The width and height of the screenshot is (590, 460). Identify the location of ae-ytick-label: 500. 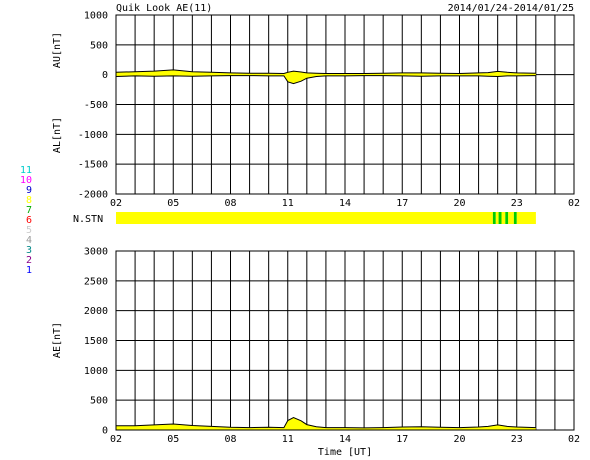
(99, 401).